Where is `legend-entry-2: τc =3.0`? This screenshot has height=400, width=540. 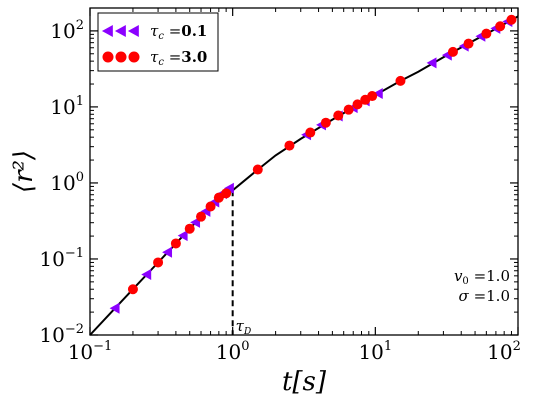 legend-entry-2: τc =3.0 is located at coordinates (154, 58).